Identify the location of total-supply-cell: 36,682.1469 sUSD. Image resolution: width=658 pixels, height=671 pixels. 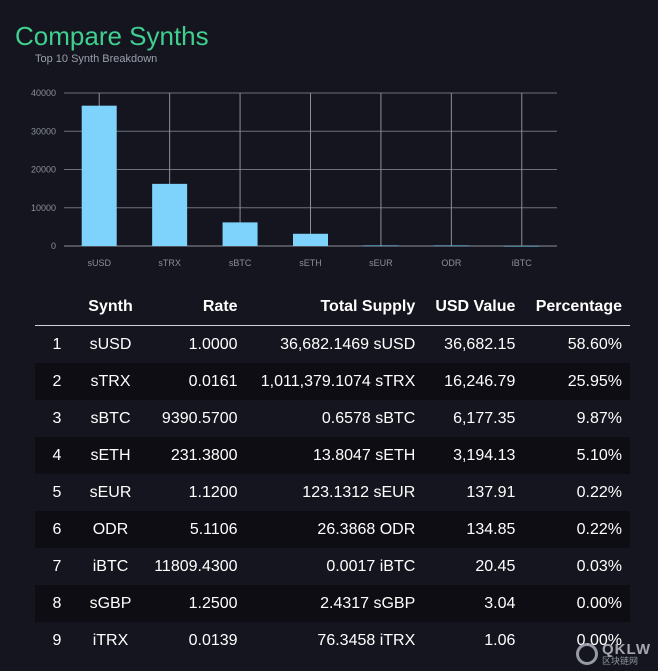
(348, 344).